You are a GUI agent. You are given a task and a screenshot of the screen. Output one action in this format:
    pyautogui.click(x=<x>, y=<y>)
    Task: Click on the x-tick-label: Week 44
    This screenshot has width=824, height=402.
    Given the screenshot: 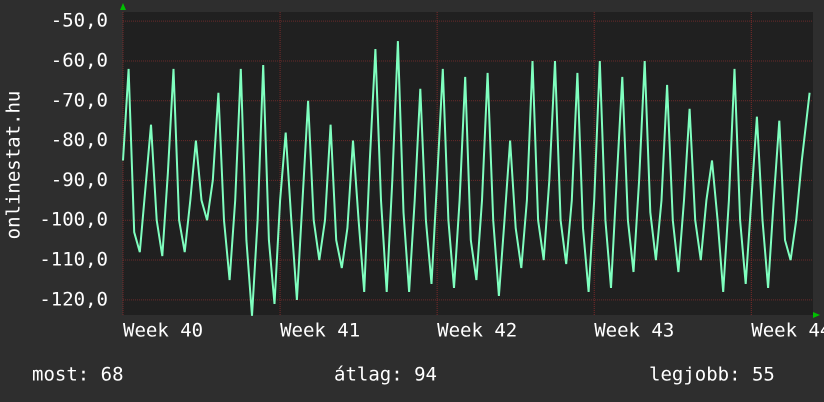 What is the action you would take?
    pyautogui.click(x=787, y=331)
    